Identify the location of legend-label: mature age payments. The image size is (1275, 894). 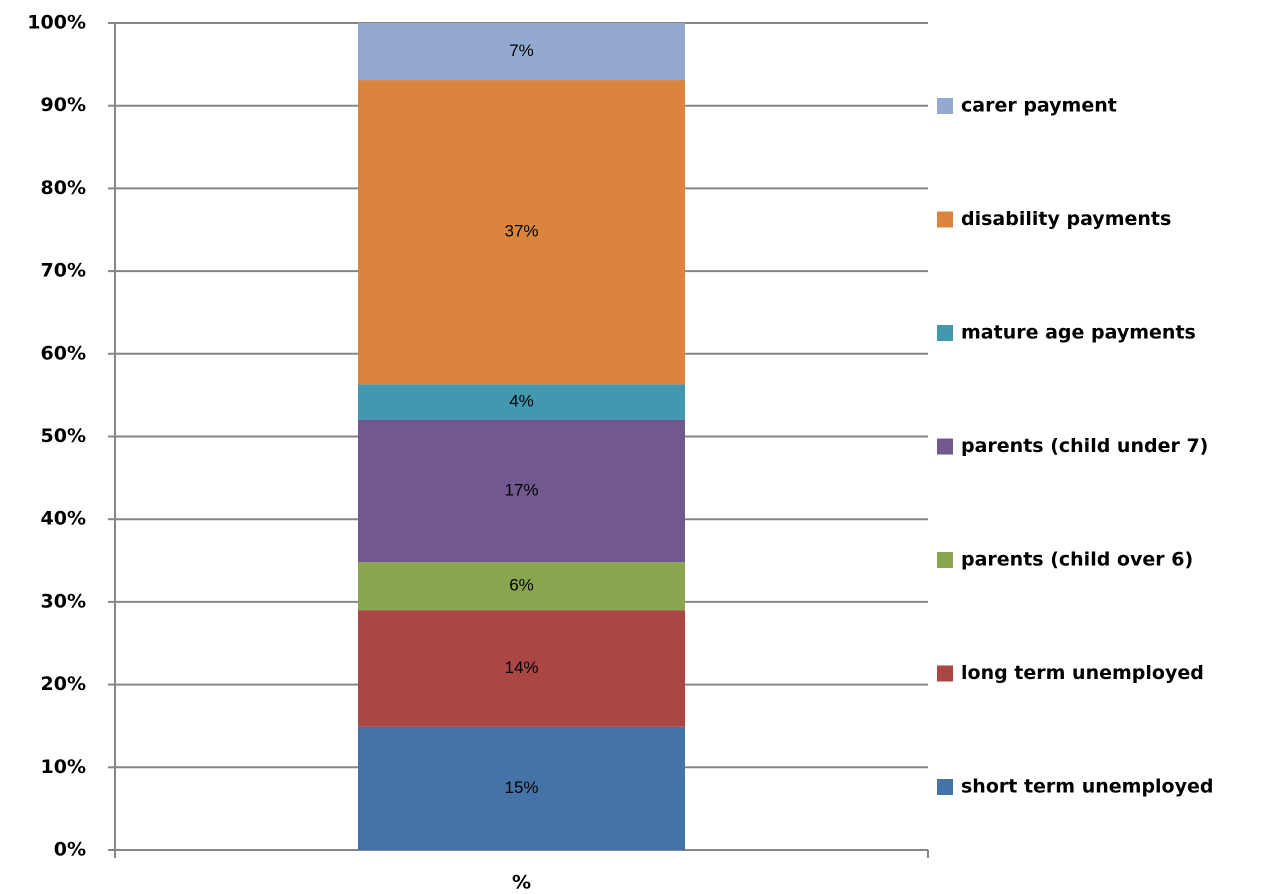
(1078, 333).